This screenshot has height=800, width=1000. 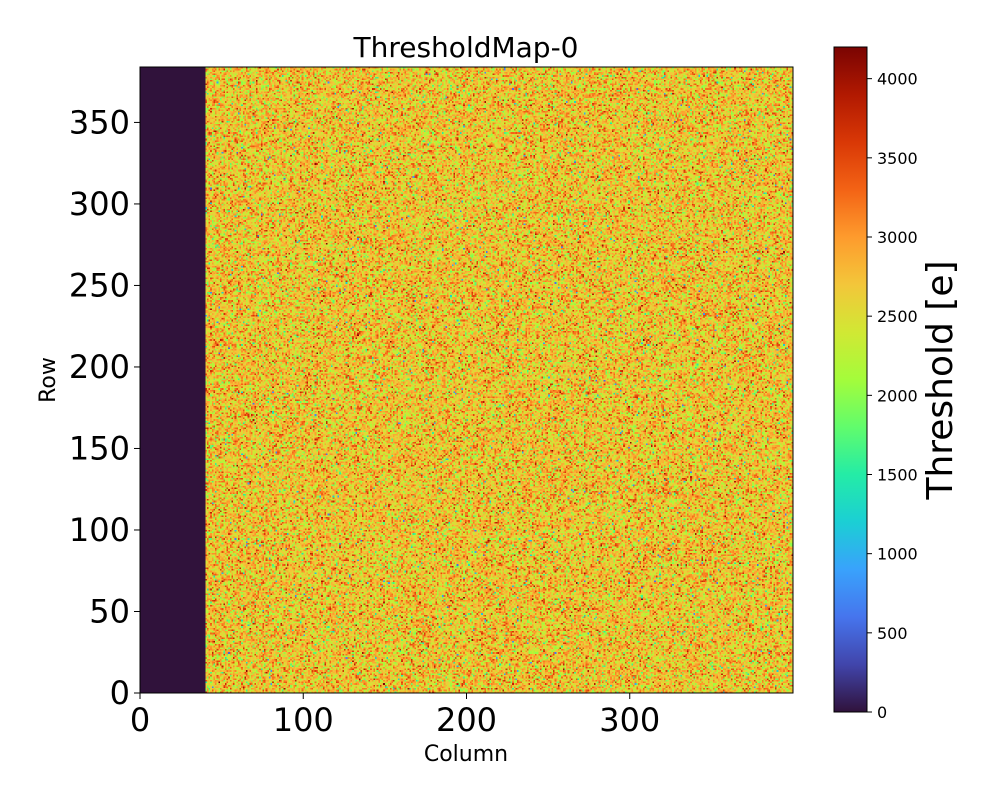 What do you see at coordinates (466, 720) in the screenshot?
I see `x-tick-label: 200` at bounding box center [466, 720].